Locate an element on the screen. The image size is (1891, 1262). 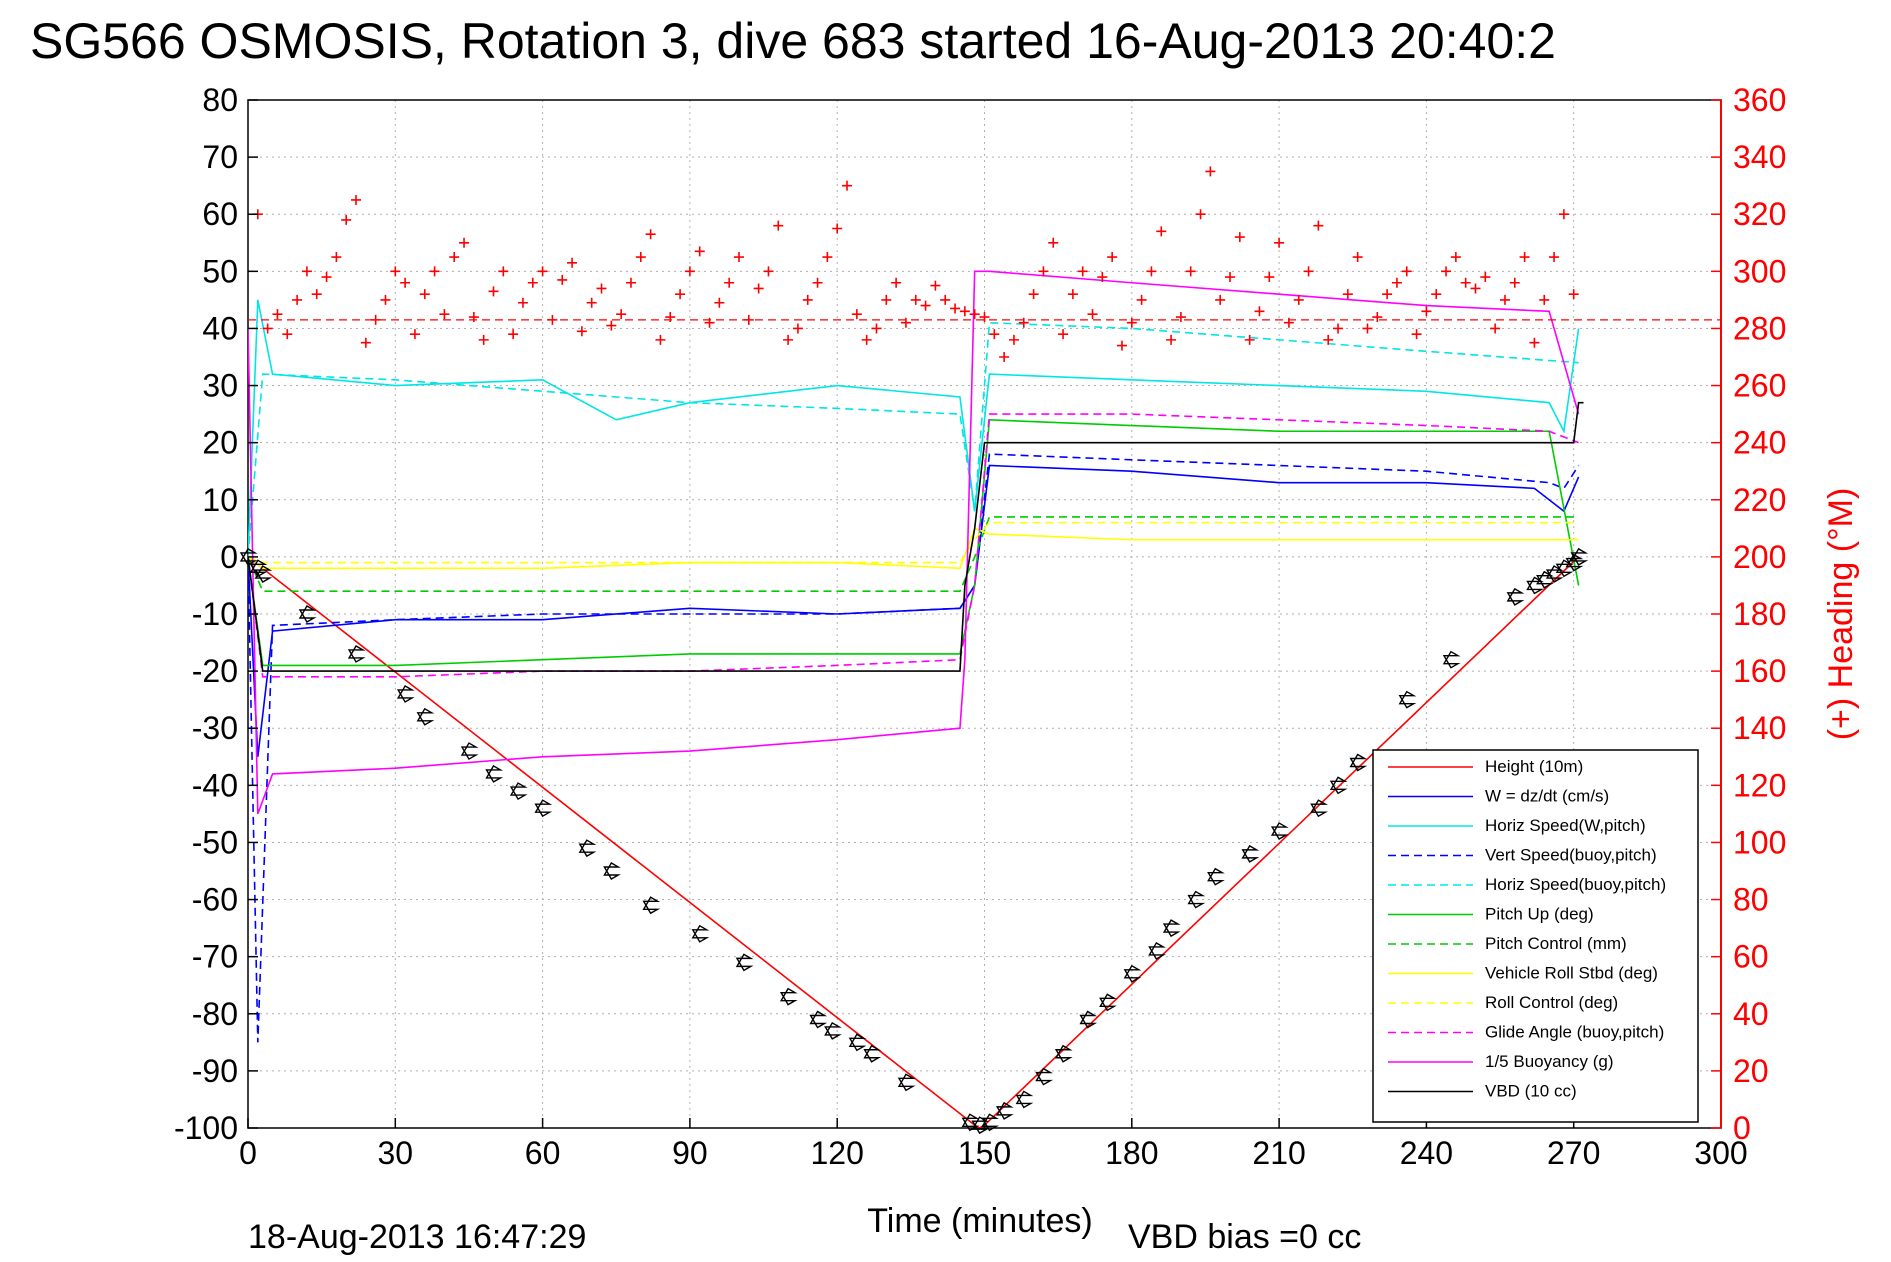
legend-label-8: Roll Control (deg) is located at coordinates (1551, 1002).